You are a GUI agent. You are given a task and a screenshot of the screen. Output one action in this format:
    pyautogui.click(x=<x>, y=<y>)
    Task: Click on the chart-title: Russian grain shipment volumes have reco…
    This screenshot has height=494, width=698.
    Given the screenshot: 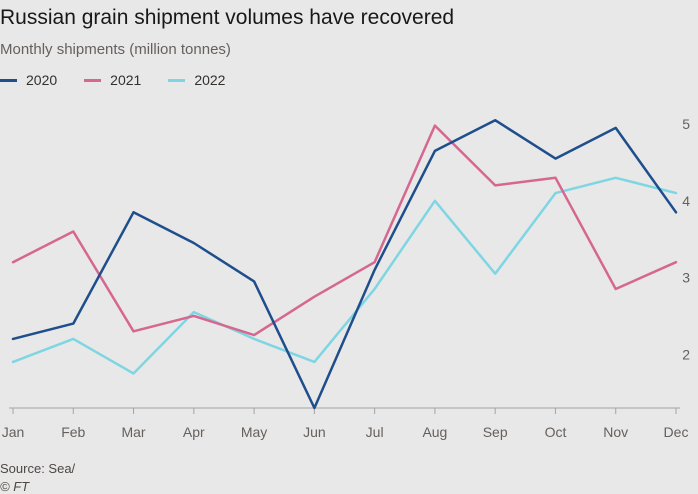 What is the action you would take?
    pyautogui.click(x=227, y=17)
    